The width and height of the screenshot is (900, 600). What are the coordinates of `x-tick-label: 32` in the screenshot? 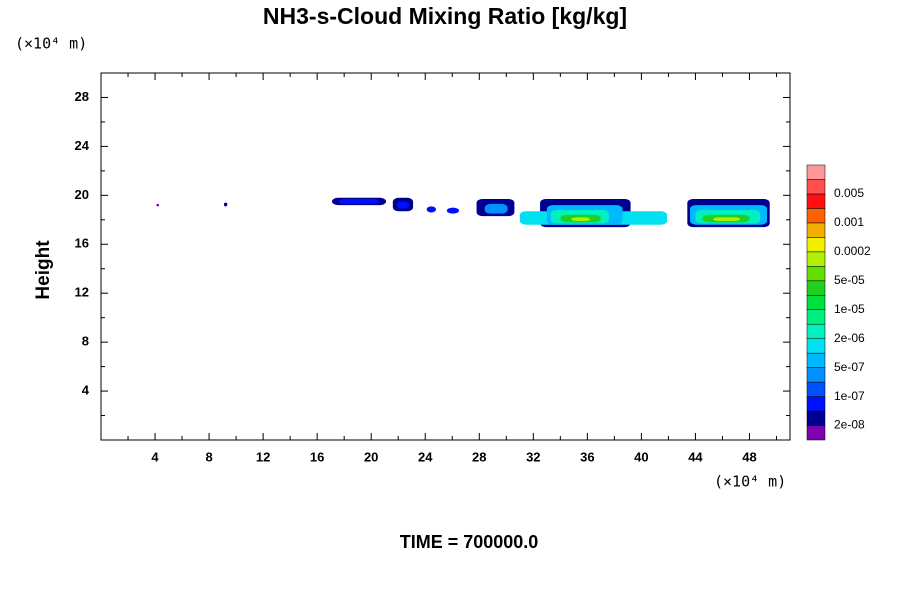 It's located at (533, 456).